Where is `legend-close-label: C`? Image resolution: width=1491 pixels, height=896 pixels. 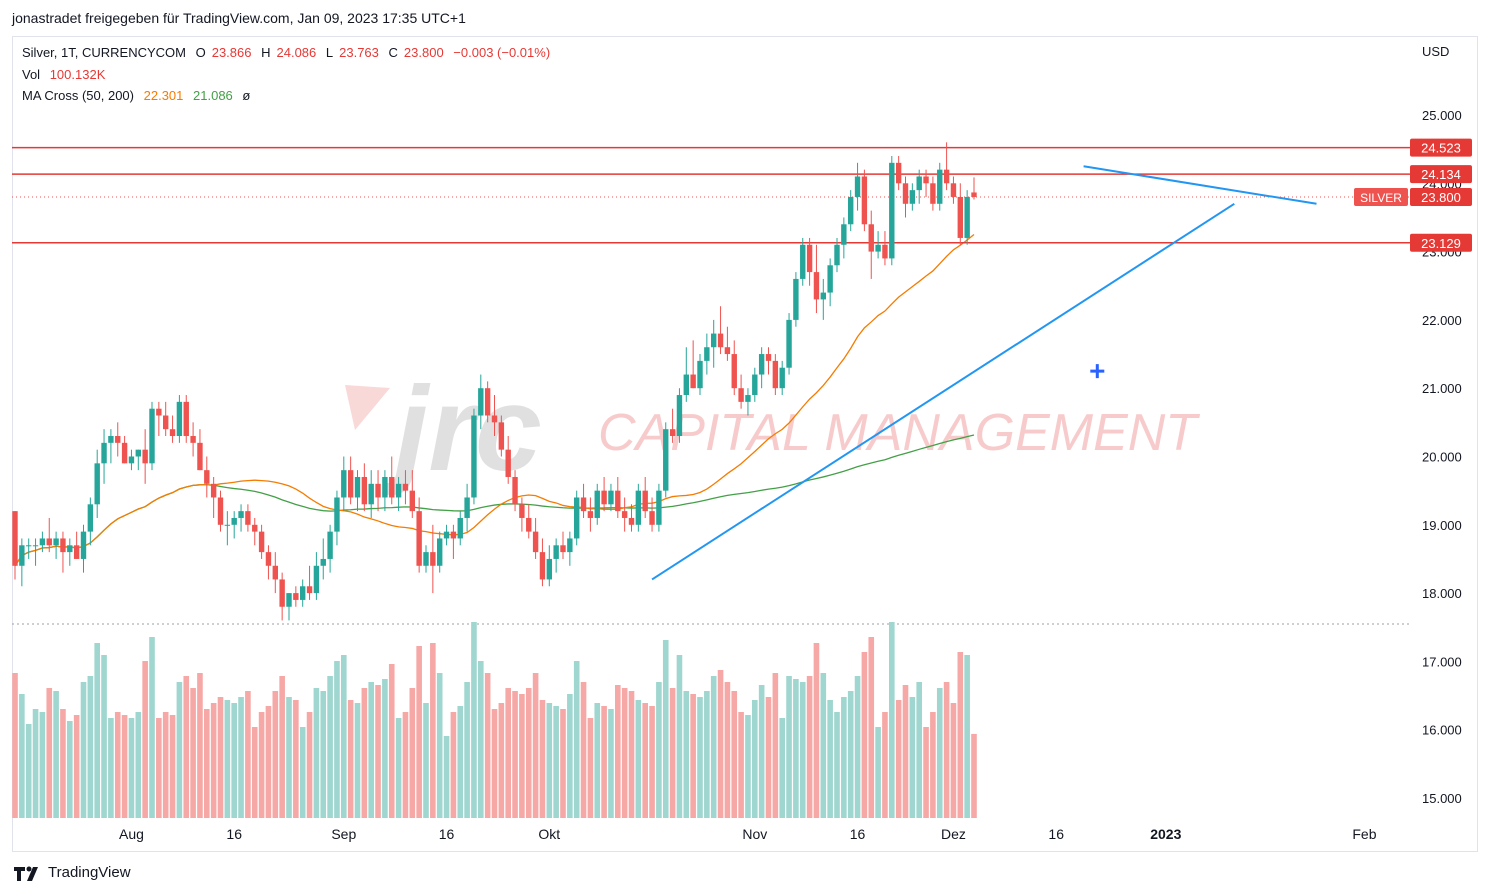
legend-close-label: C is located at coordinates (393, 52).